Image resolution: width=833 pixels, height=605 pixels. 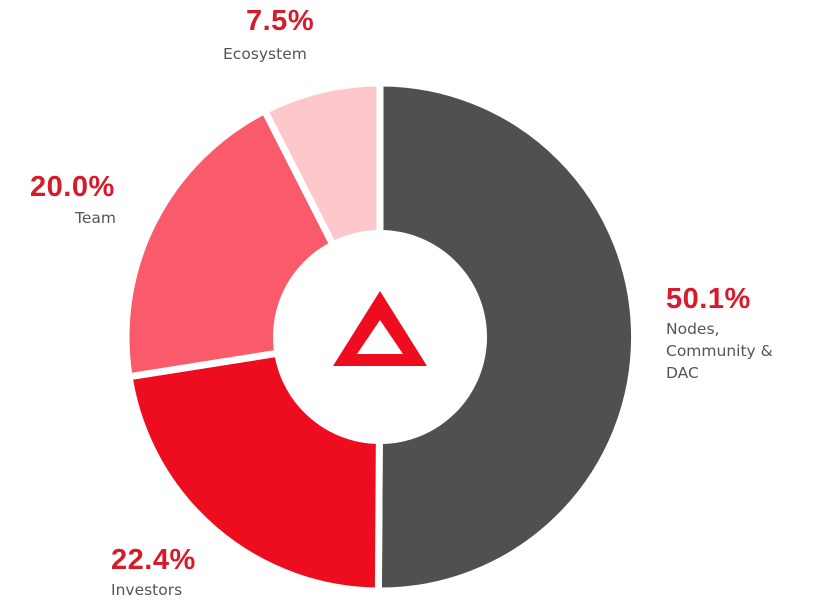 What do you see at coordinates (380, 328) in the screenshot?
I see `triangle-logo-icon` at bounding box center [380, 328].